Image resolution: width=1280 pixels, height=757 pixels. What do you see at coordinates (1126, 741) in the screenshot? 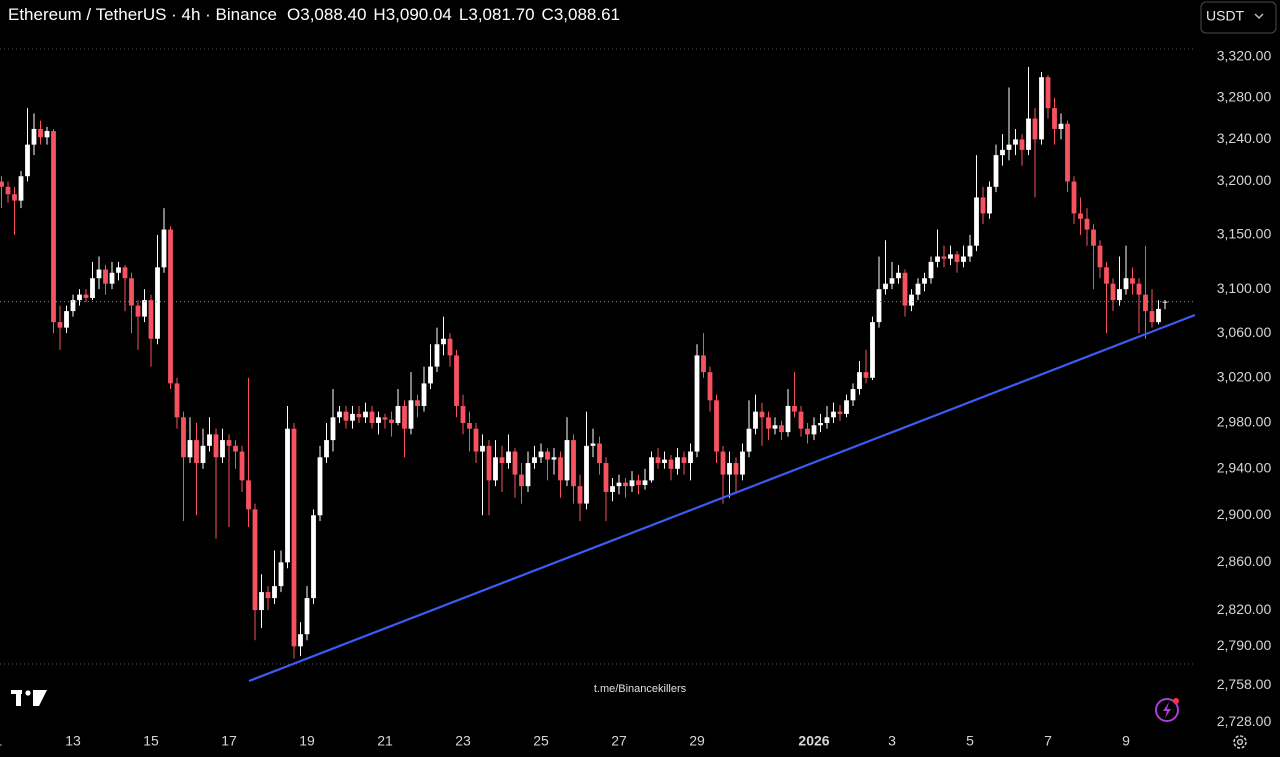
I see `x-tick-label: 9` at bounding box center [1126, 741].